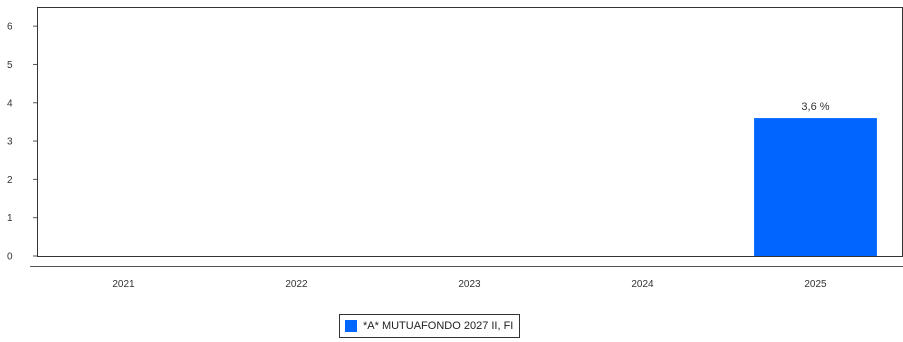 Image resolution: width=903 pixels, height=342 pixels. What do you see at coordinates (10, 103) in the screenshot?
I see `y-tick-label: 4` at bounding box center [10, 103].